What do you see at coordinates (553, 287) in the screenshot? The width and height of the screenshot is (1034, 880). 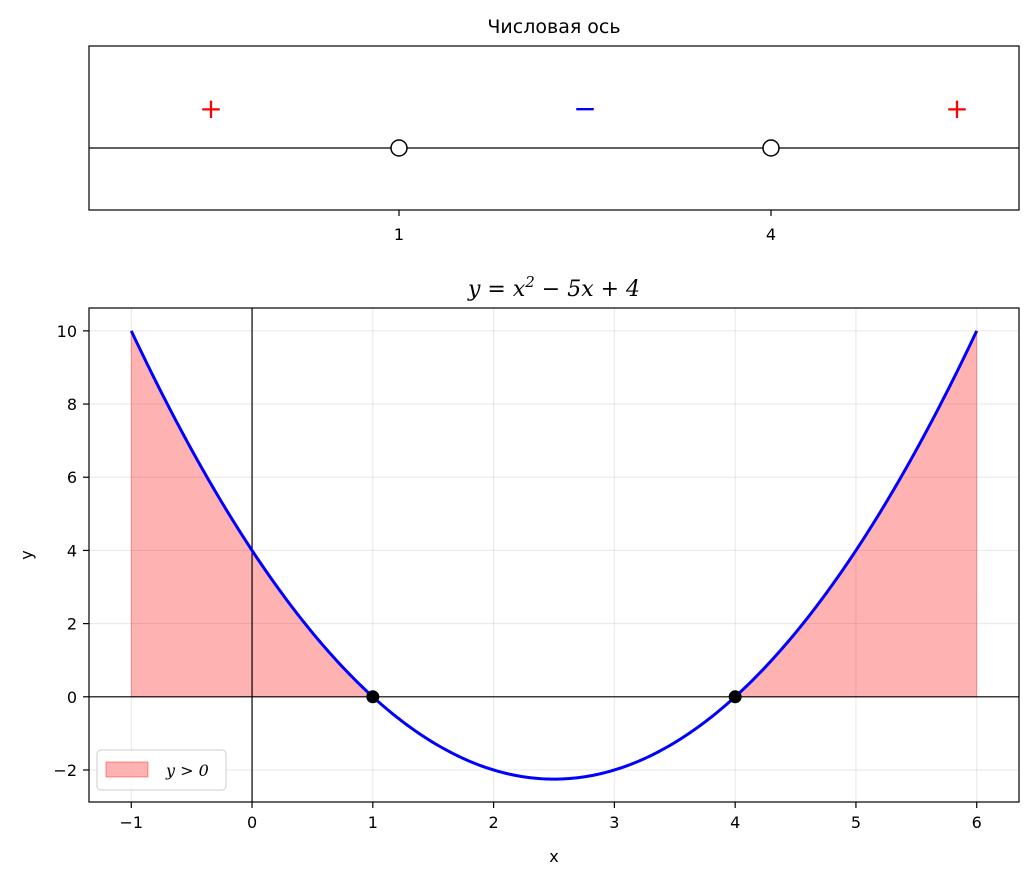 I see `plot-title: y = x2 − 5x + 4` at bounding box center [553, 287].